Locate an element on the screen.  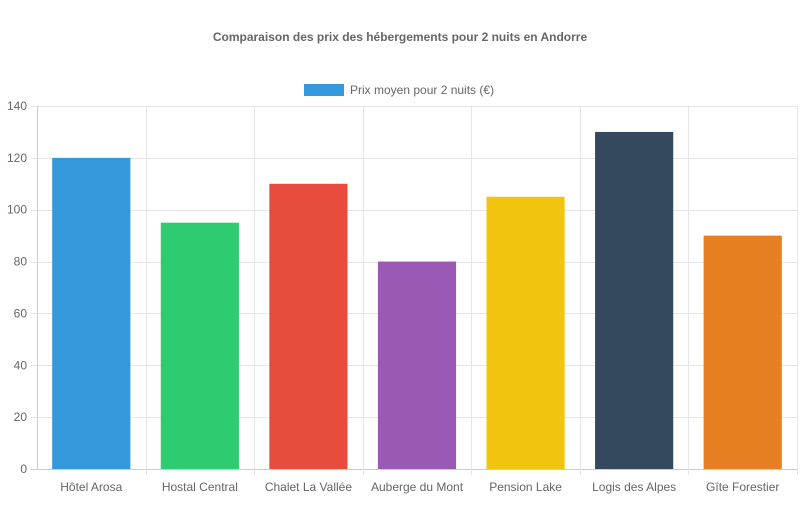
x-tick-label: Auberge du Mont is located at coordinates (417, 487).